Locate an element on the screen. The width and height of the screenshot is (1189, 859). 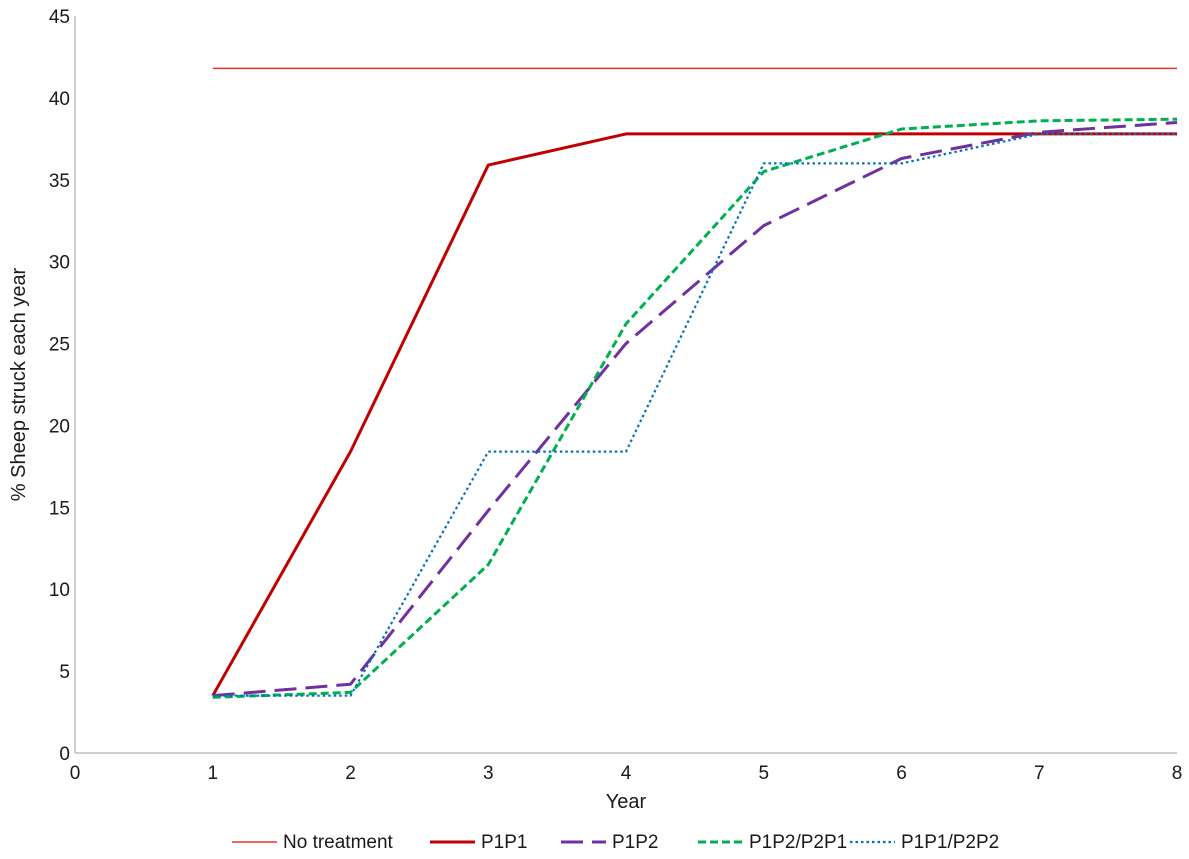
y-tick-label: 40 is located at coordinates (59, 99).